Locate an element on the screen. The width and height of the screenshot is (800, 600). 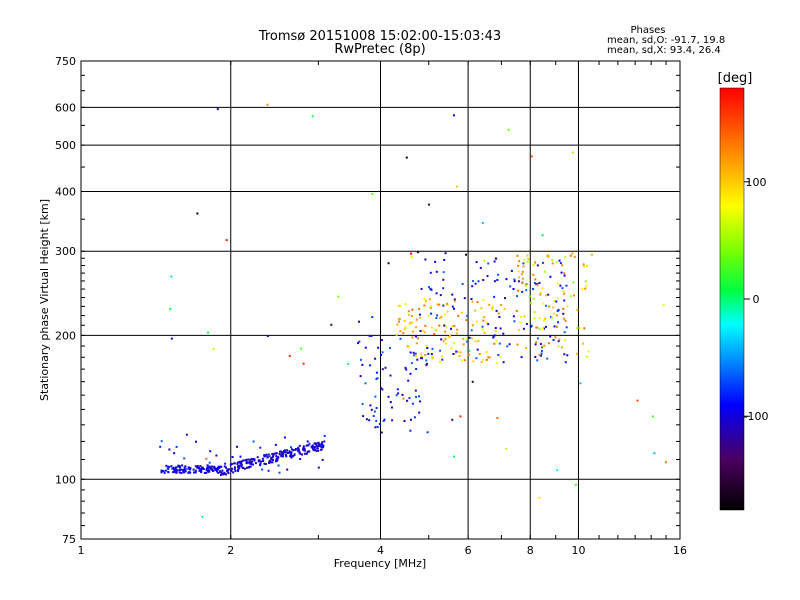
stats-line-o: mean, sd,O: -91.7, 19.8 is located at coordinates (666, 40).